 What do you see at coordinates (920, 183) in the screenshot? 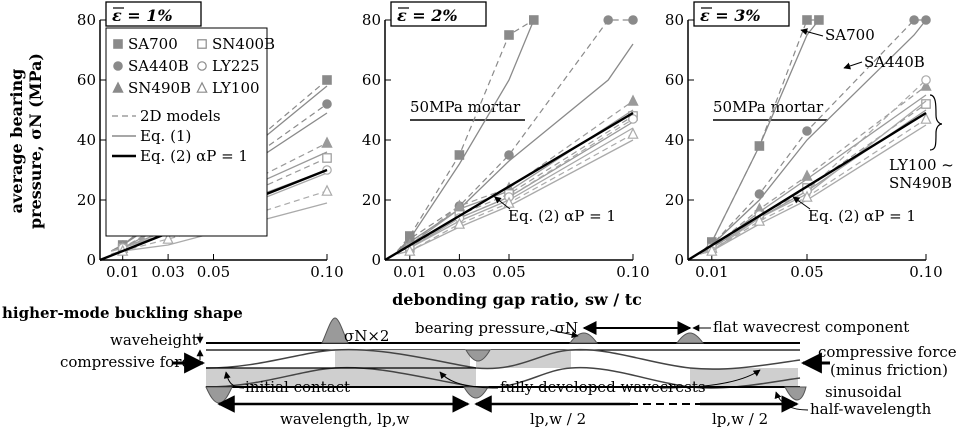
I see `callout-sn490b: SN490B` at bounding box center [920, 183].